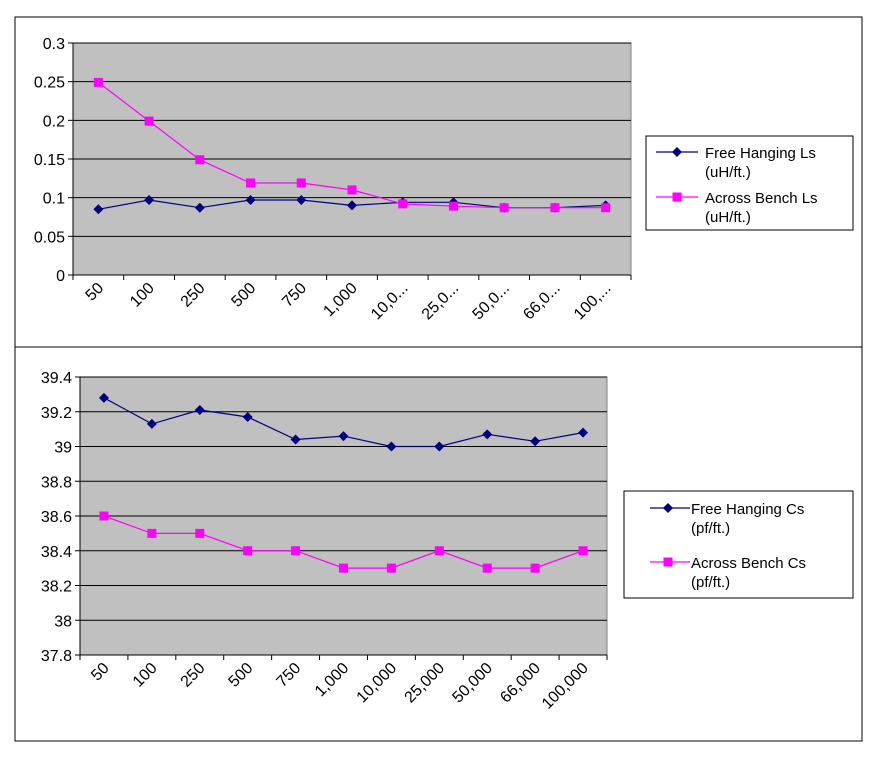 Image resolution: width=877 pixels, height=759 pixels. I want to click on legend-label-across-bench-ls-line1: Across Bench Ls, so click(761, 198).